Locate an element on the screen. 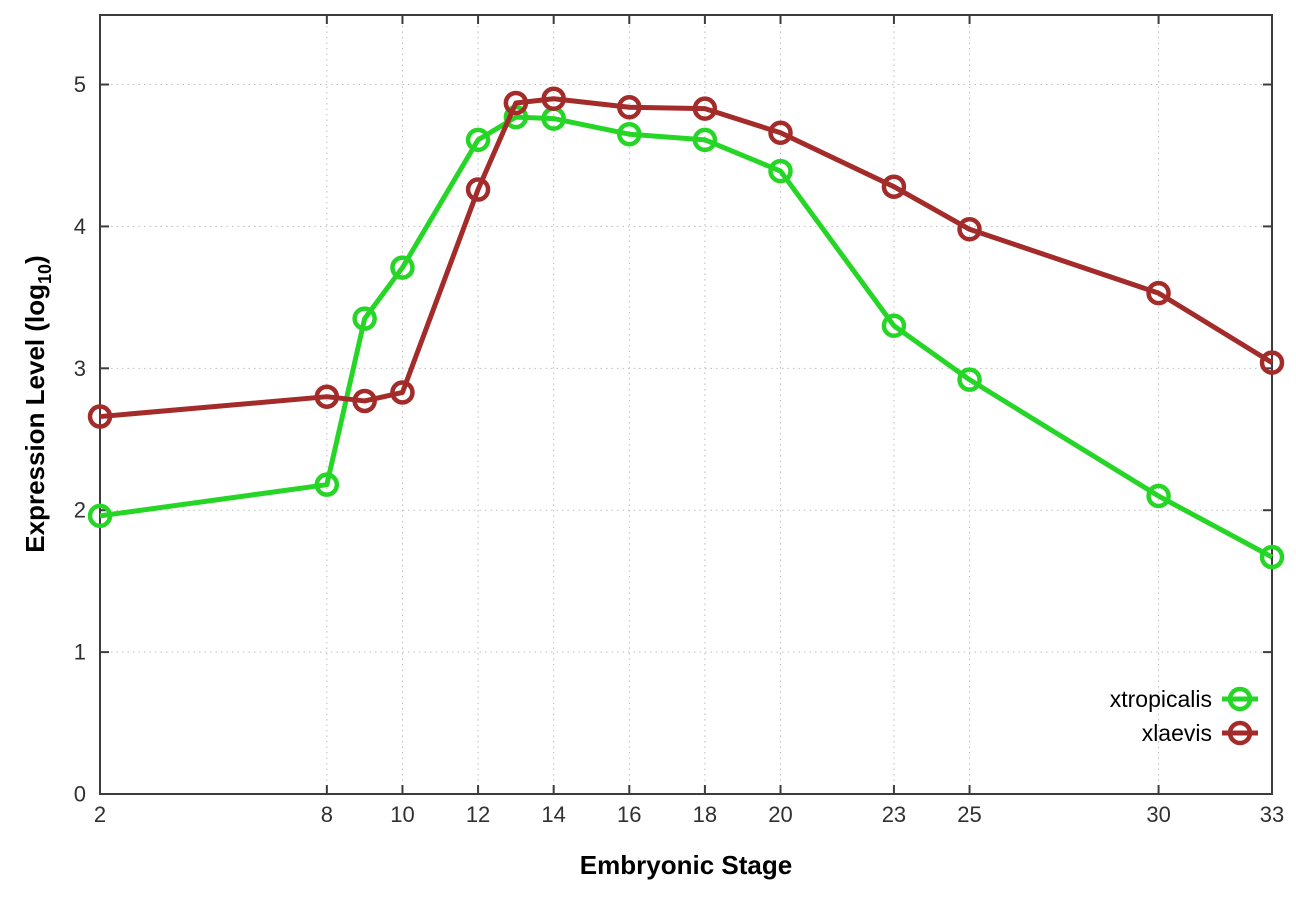  x-tick-label: 16 is located at coordinates (629, 814).